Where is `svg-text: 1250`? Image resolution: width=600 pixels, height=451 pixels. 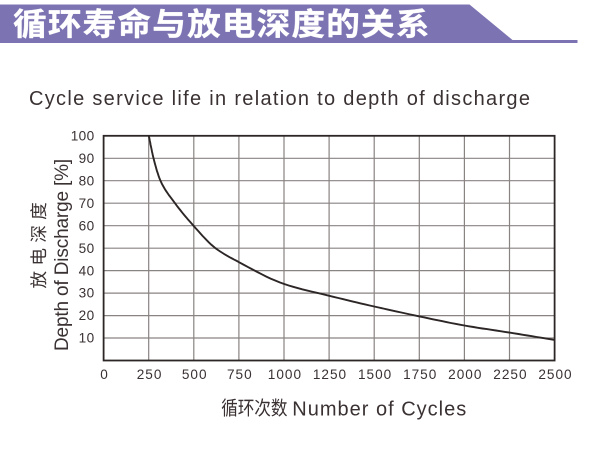 svg-text: 1250 is located at coordinates (330, 374).